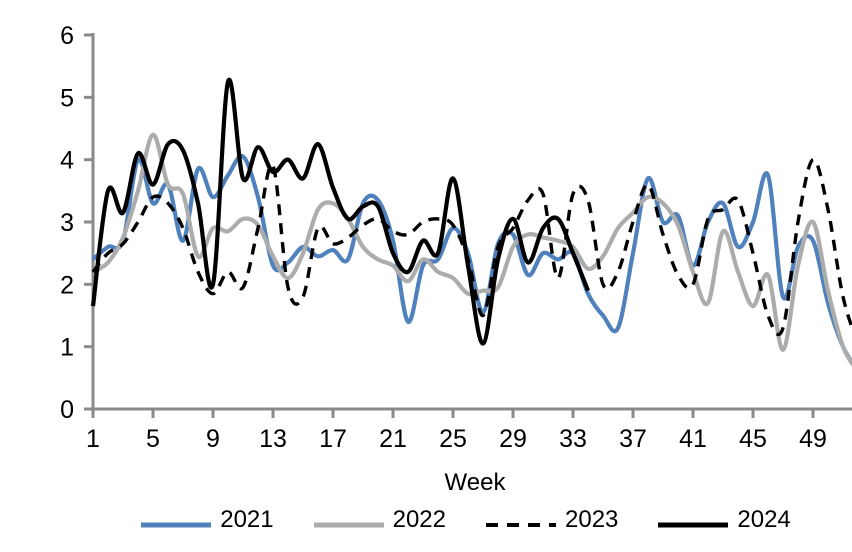  I want to click on svg-text: 6, so click(67, 36).